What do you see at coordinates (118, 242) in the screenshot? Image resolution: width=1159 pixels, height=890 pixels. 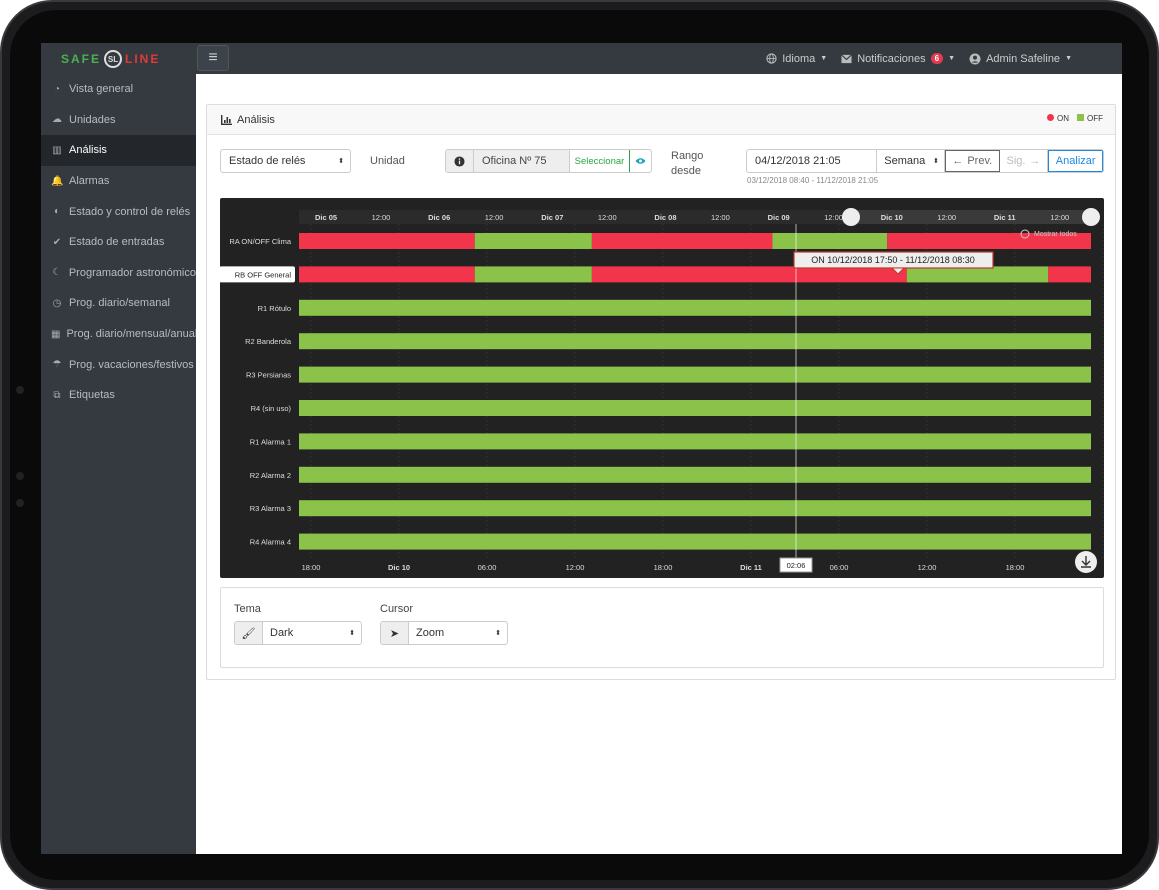 I see `sidebar-item-estado-de-entradas: ✔ Estado de entradas` at bounding box center [118, 242].